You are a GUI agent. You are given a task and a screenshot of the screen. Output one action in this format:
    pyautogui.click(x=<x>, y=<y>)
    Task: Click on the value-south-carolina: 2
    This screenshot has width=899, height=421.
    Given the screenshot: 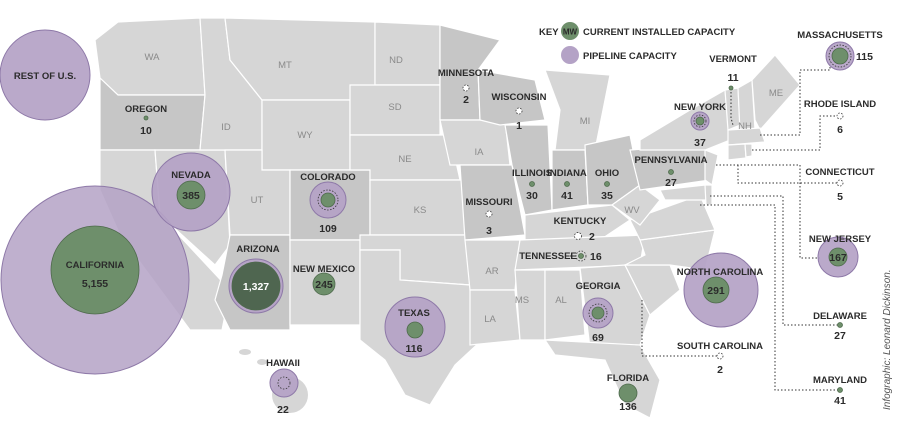 What is the action you would take?
    pyautogui.click(x=720, y=370)
    